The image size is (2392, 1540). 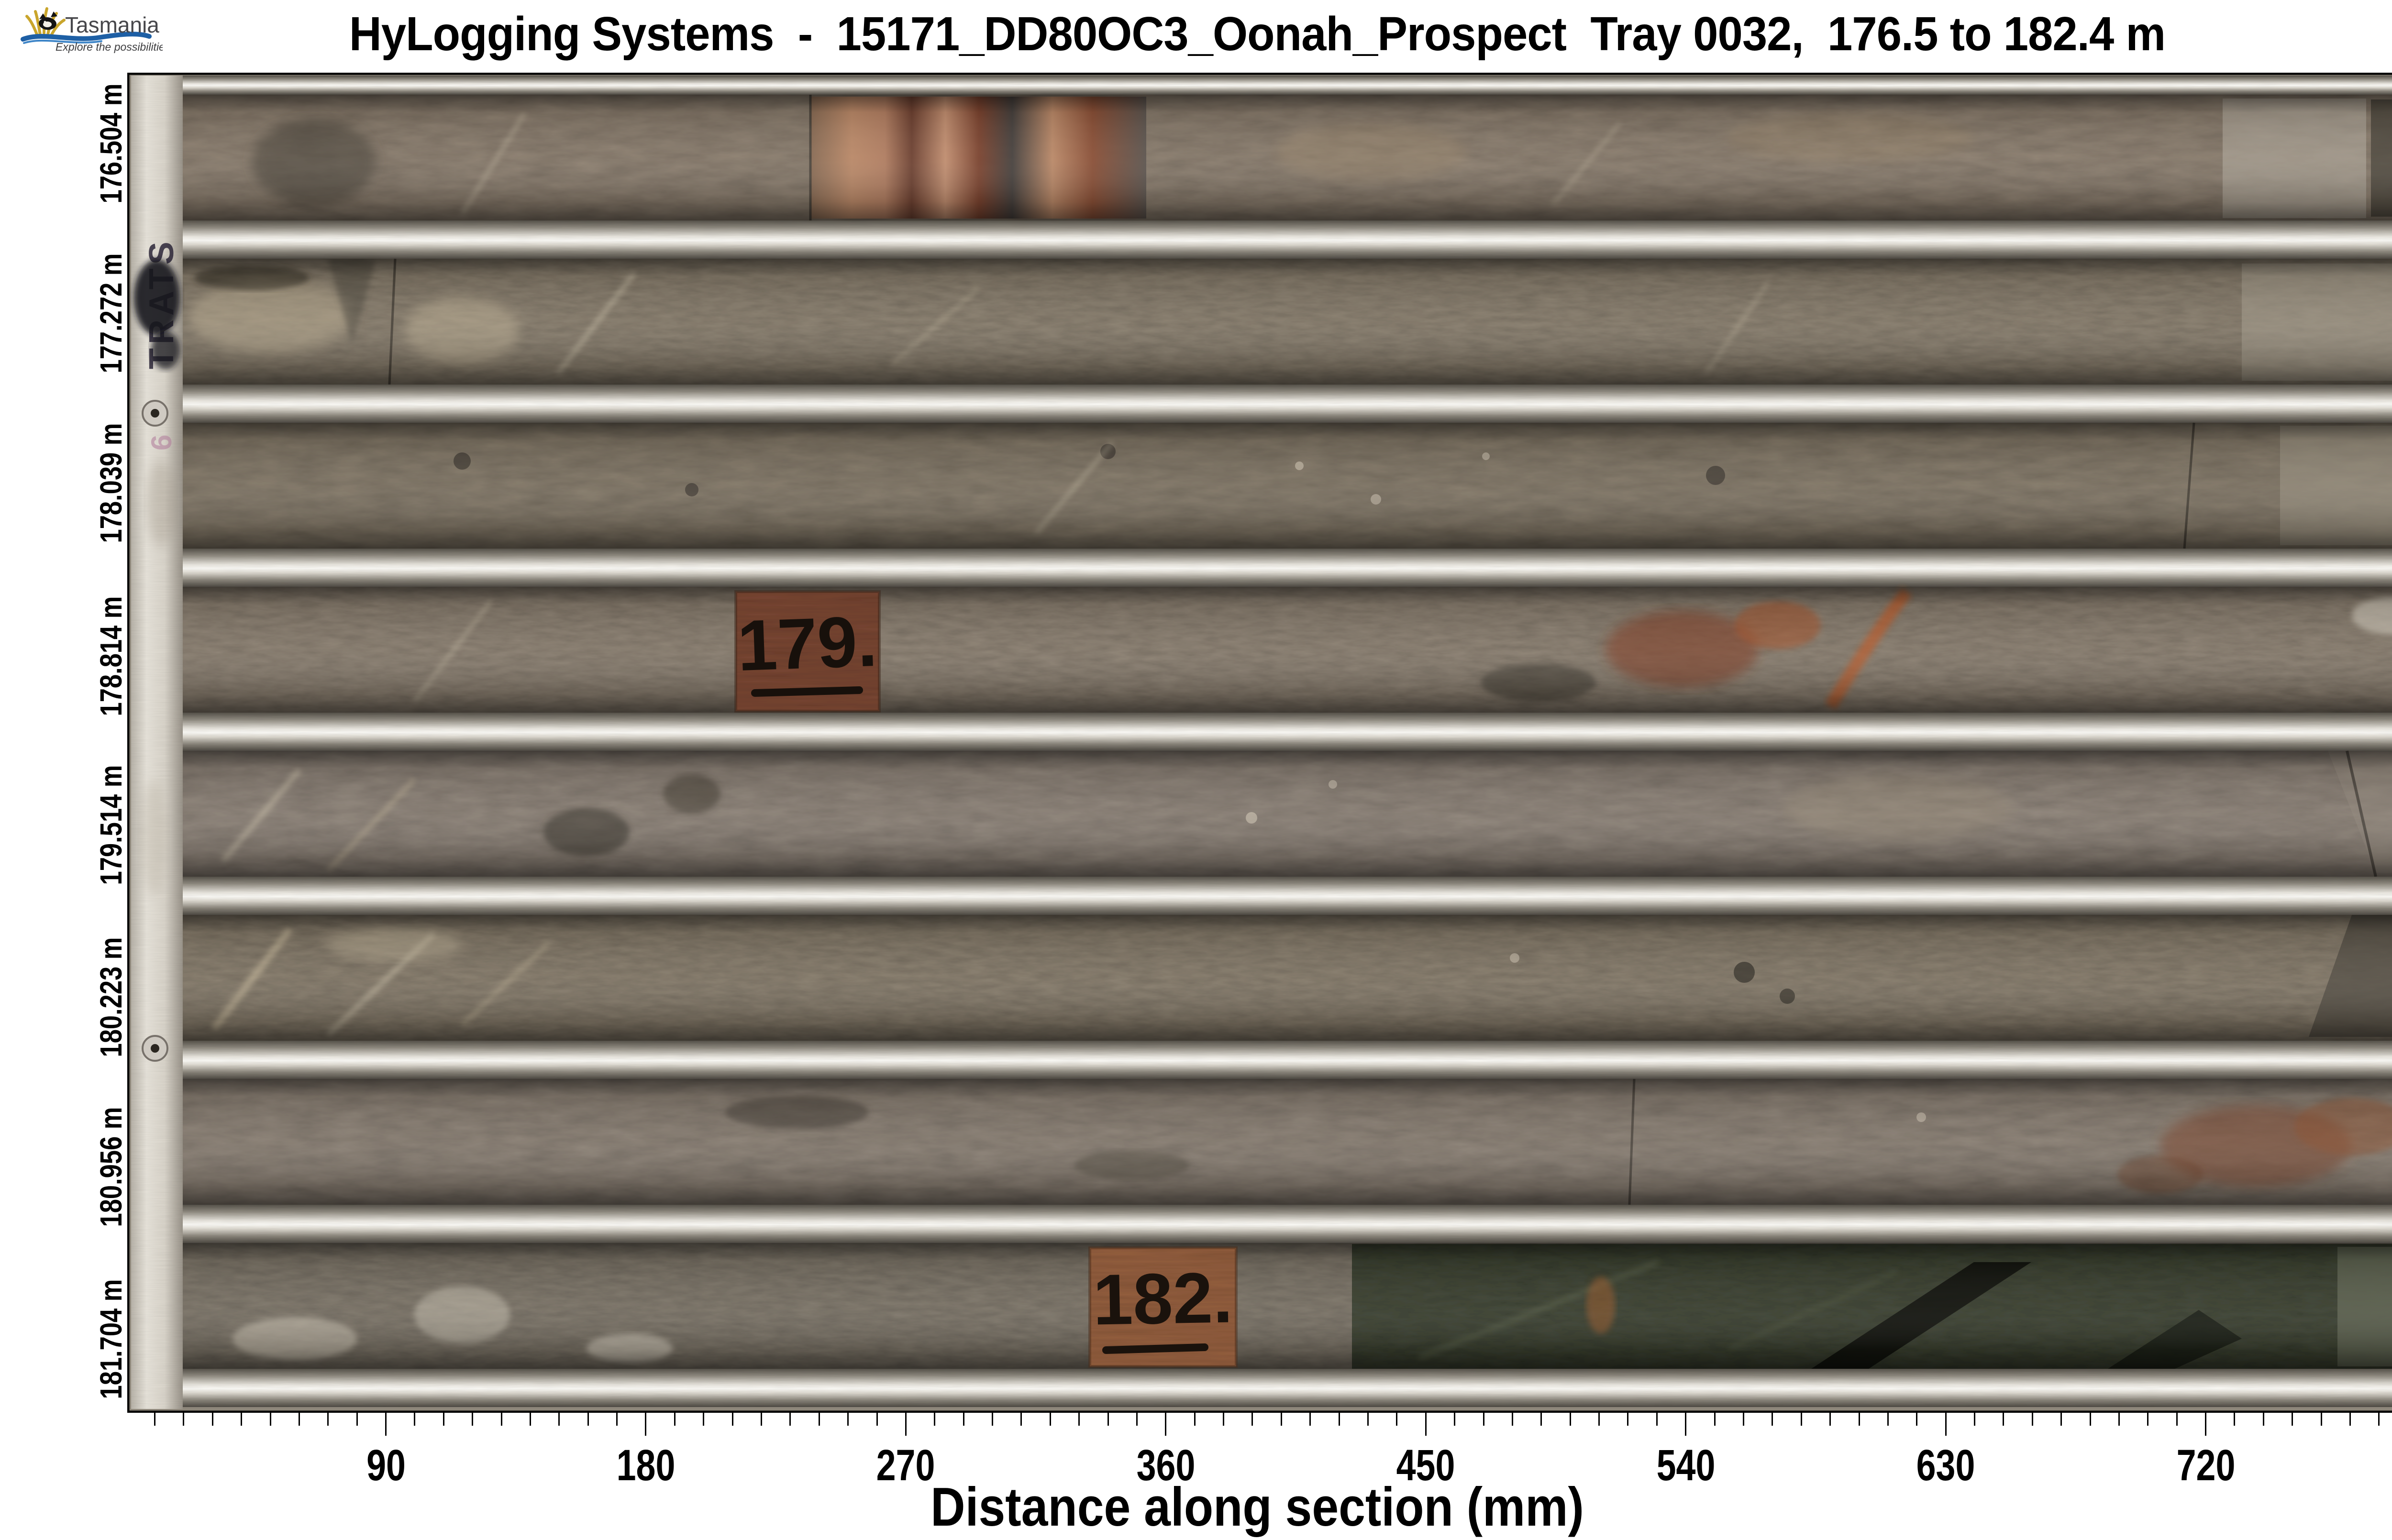 What do you see at coordinates (111, 1167) in the screenshot?
I see `depth-label: 180.956 m` at bounding box center [111, 1167].